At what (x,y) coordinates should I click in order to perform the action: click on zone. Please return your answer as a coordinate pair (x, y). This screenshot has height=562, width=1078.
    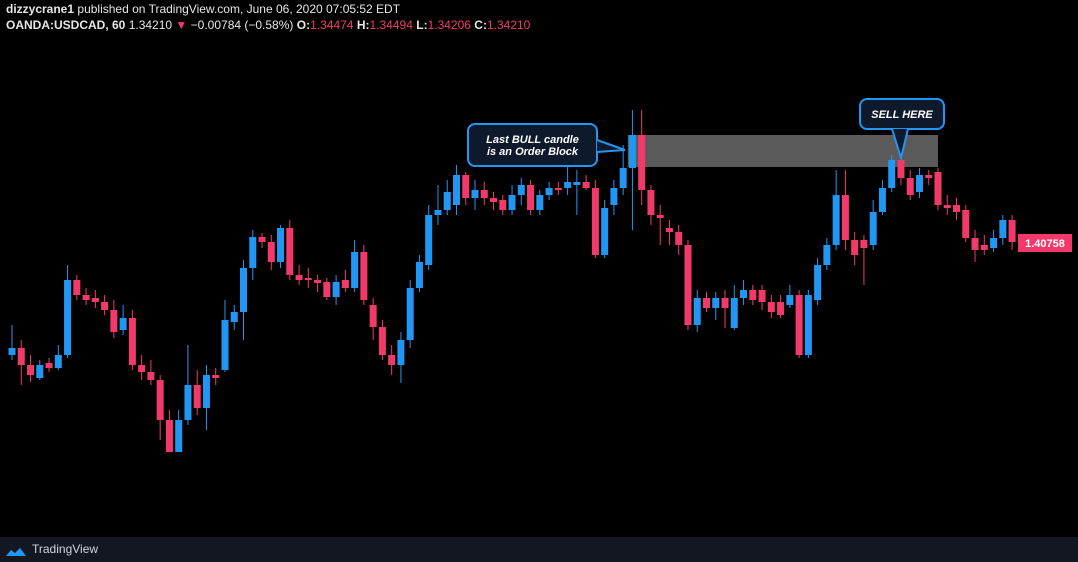
    Looking at the image, I should click on (782, 151).